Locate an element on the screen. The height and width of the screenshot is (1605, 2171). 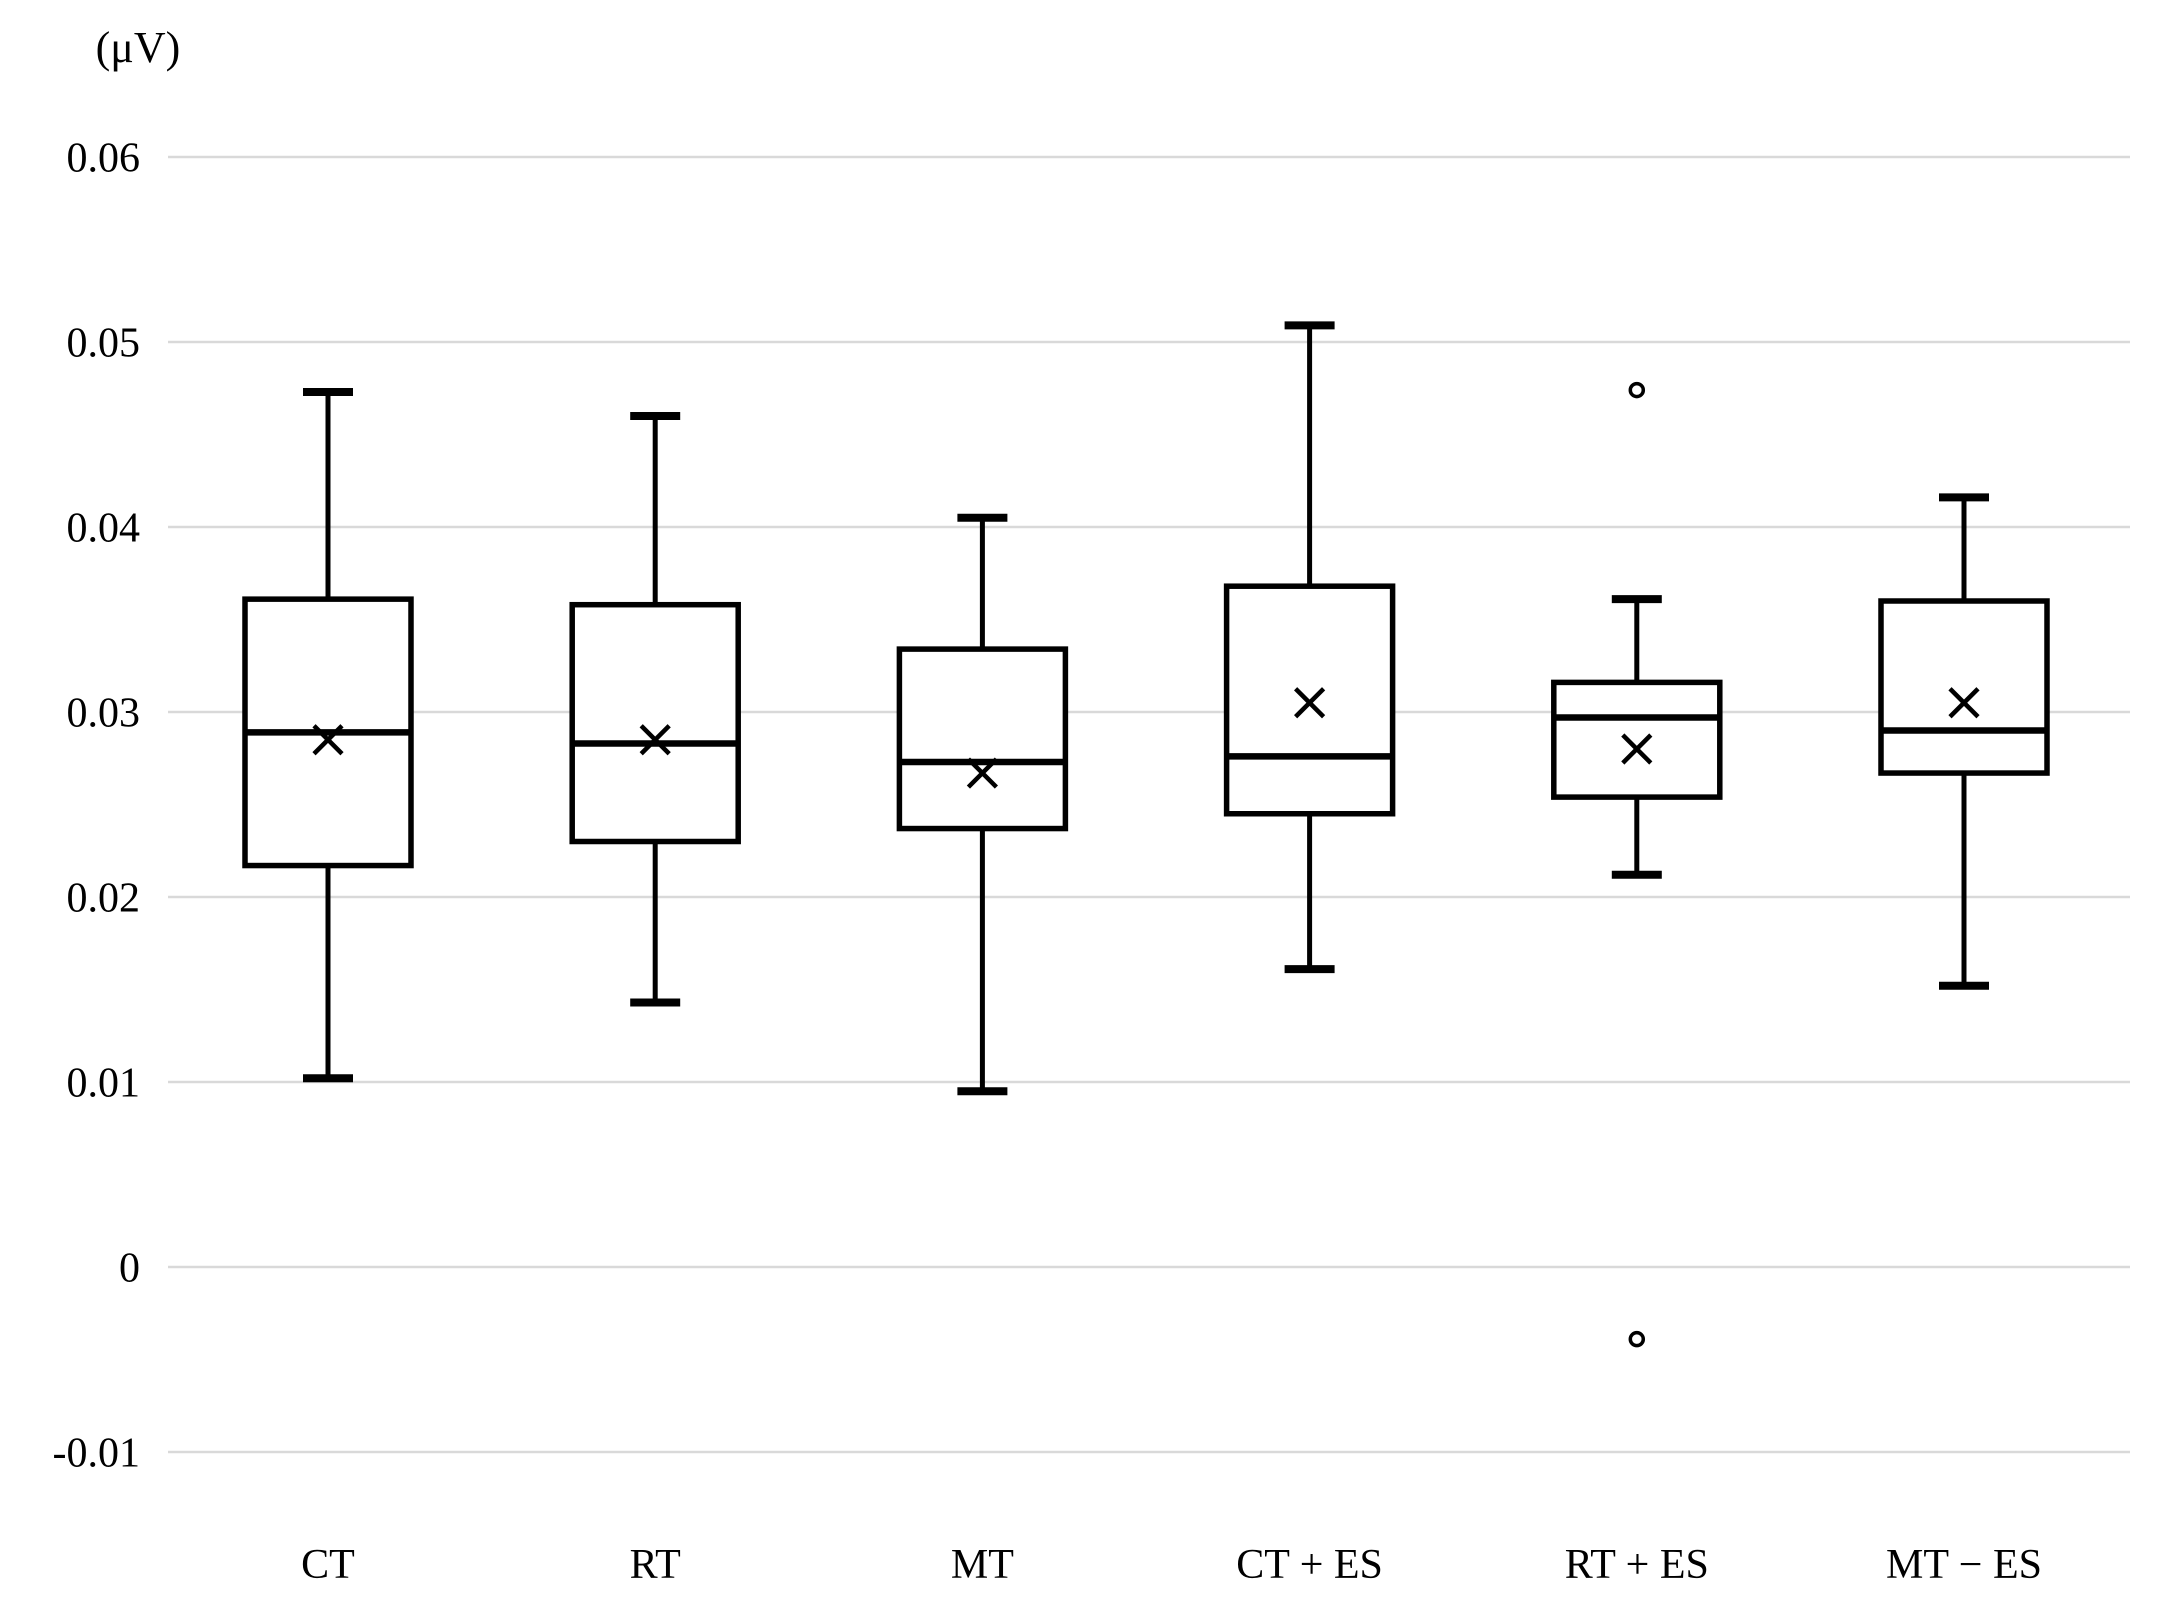
iqr-box-MT − ES is located at coordinates (1964, 687).